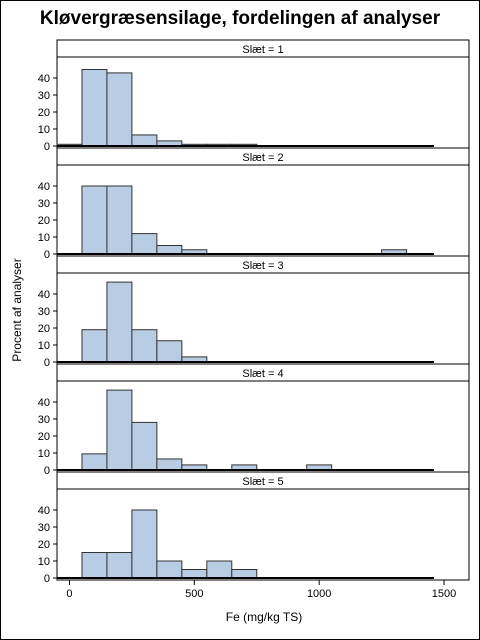 The width and height of the screenshot is (480, 640). Describe the element at coordinates (319, 594) in the screenshot. I see `x-tick-label: 1000` at that location.